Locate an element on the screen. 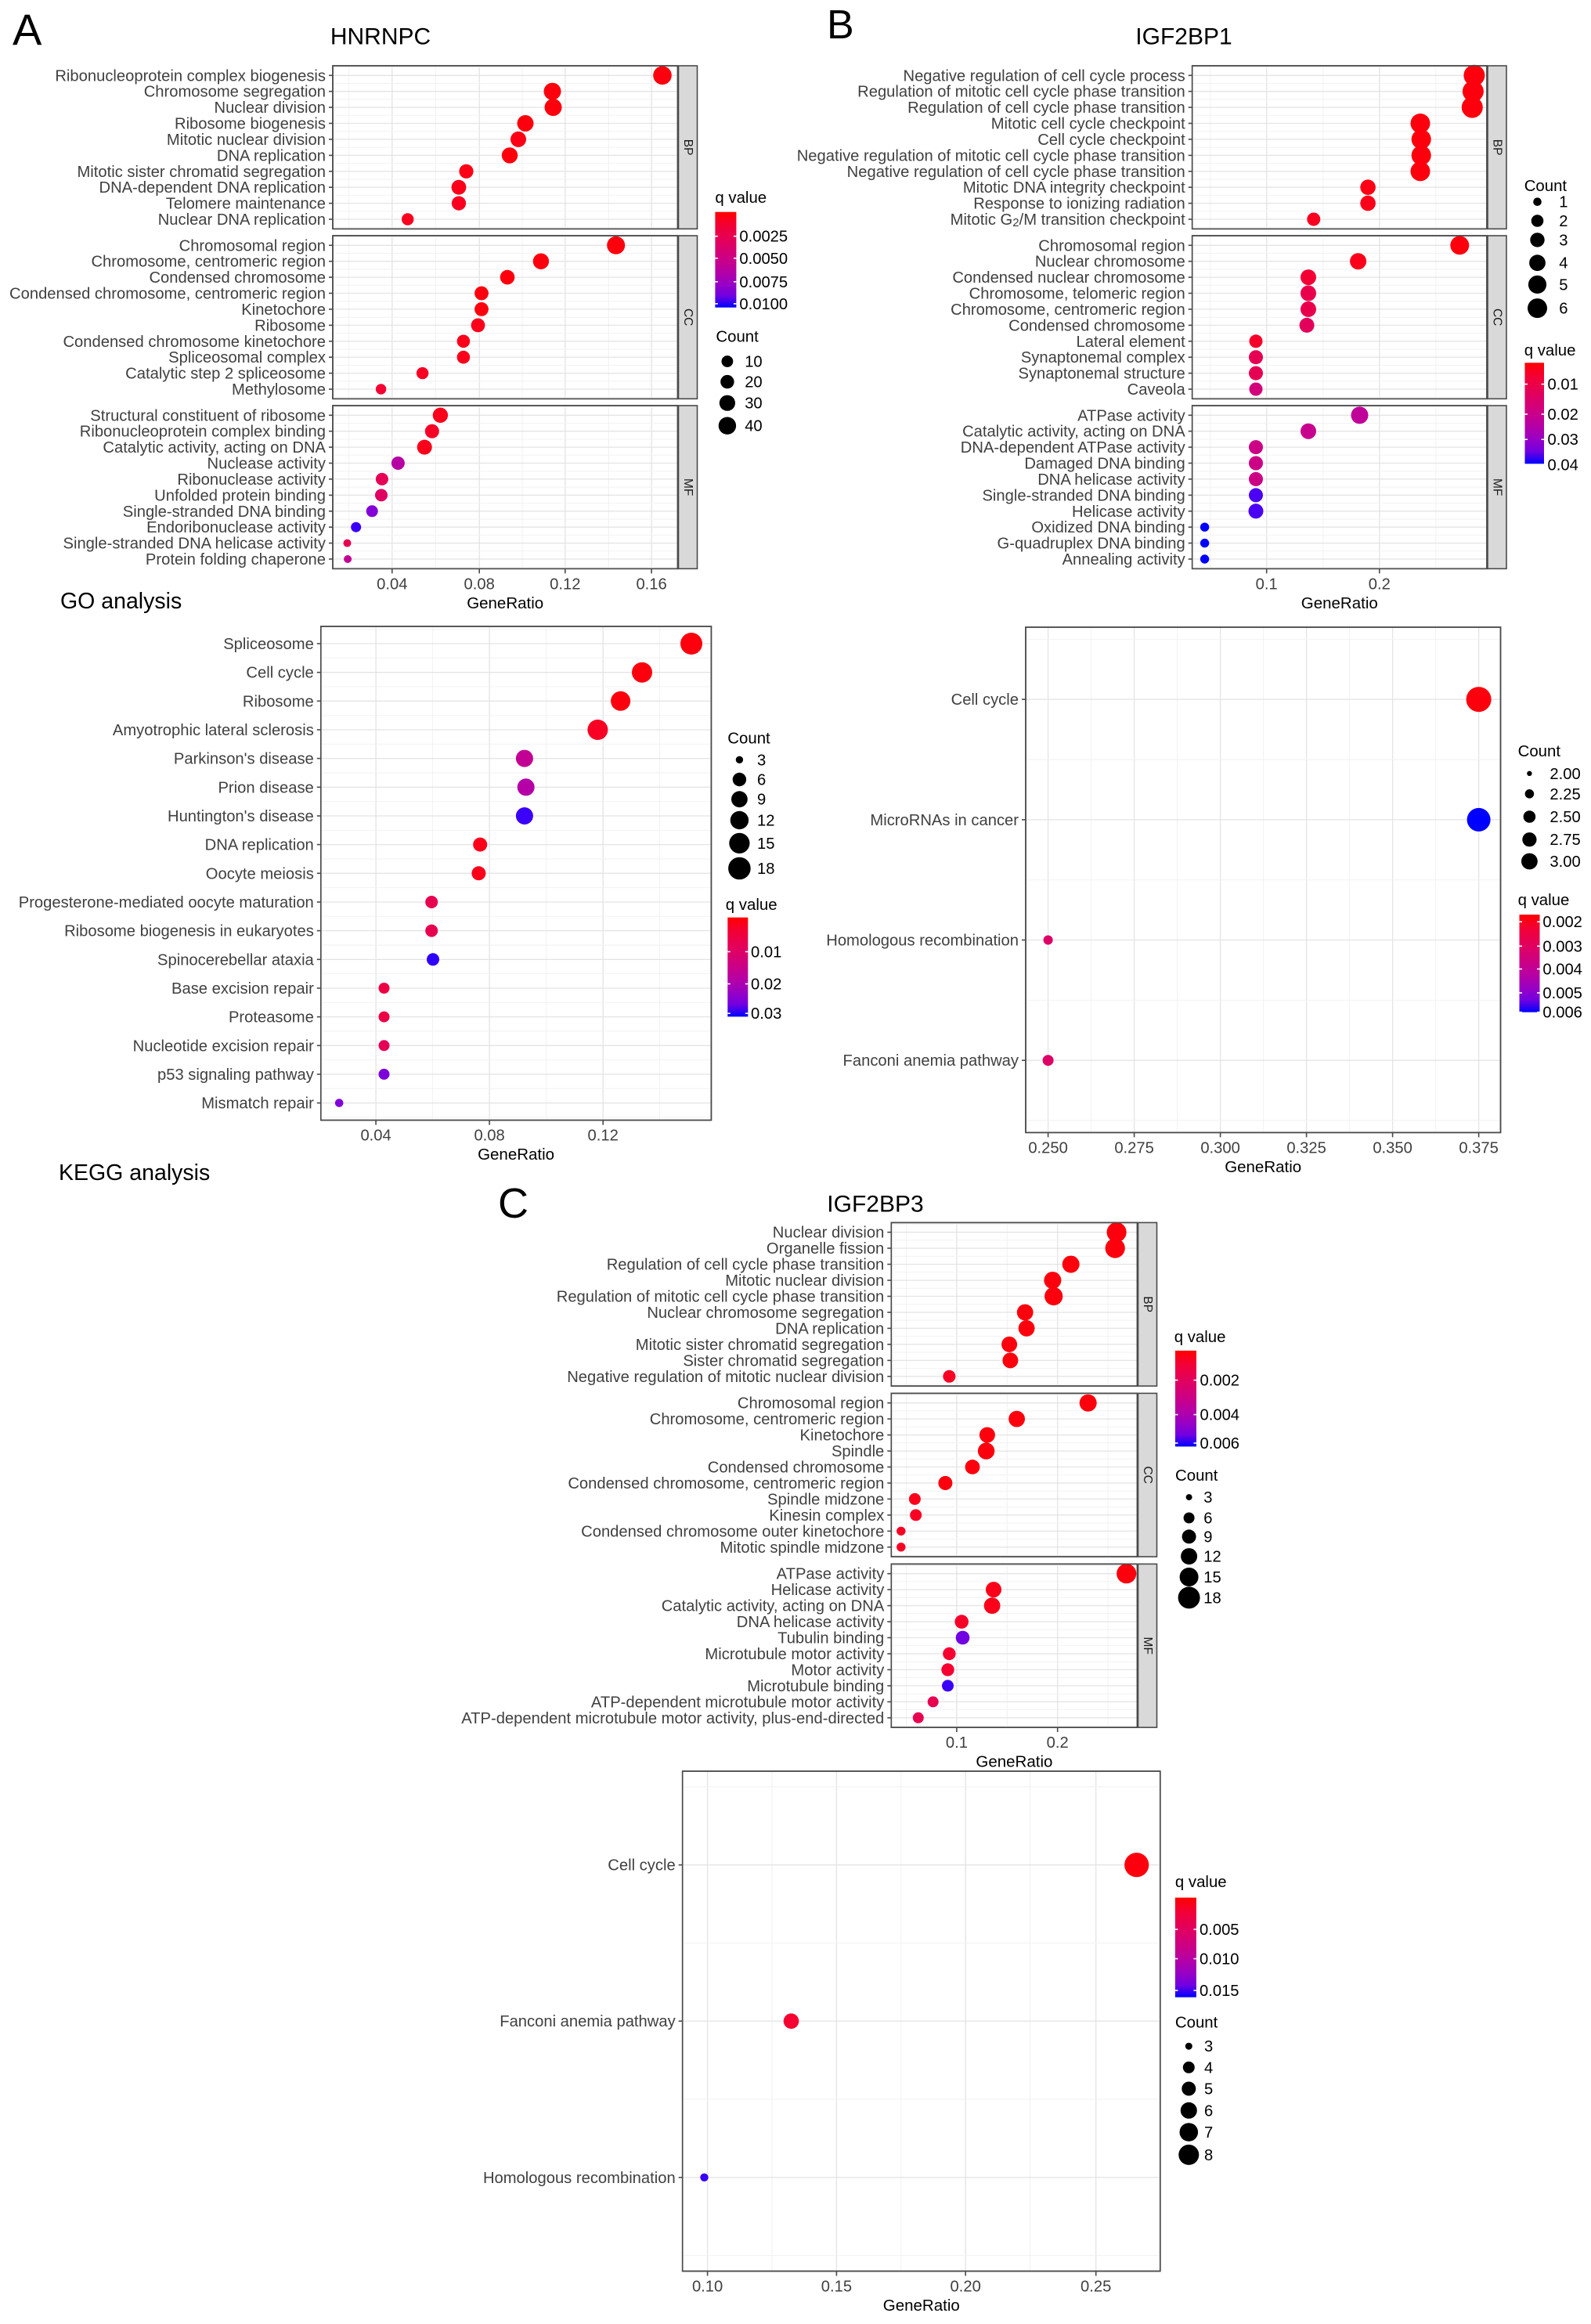  svg-text: 0.10 is located at coordinates (707, 2287).